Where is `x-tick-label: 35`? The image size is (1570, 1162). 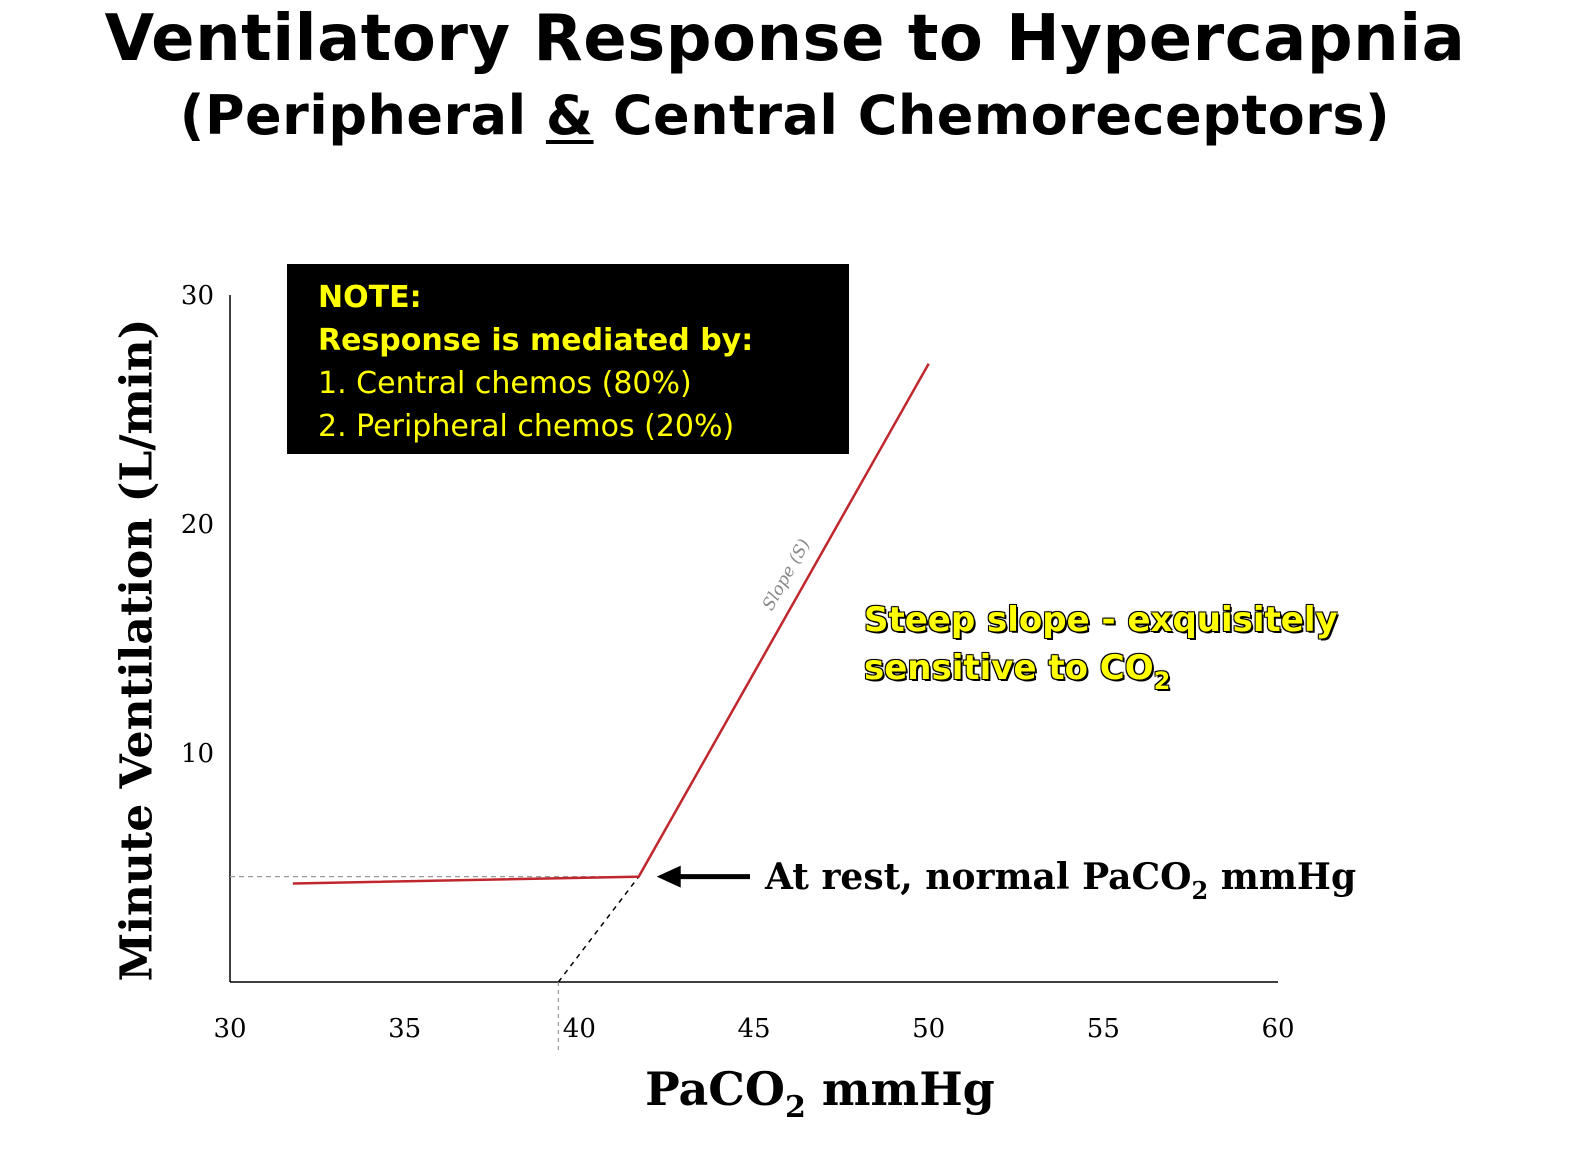 x-tick-label: 35 is located at coordinates (404, 1029).